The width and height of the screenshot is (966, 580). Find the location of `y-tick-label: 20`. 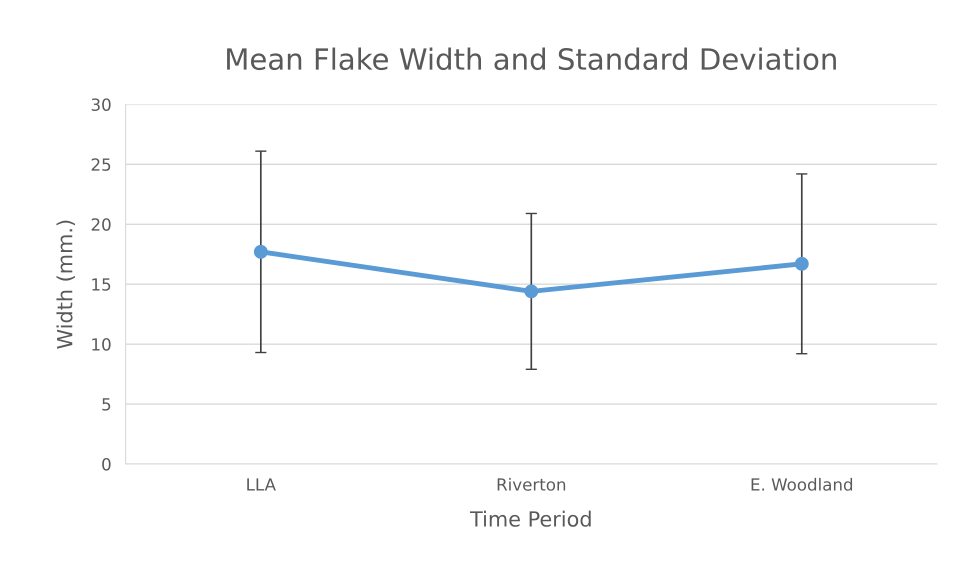

y-tick-label: 20 is located at coordinates (101, 224).